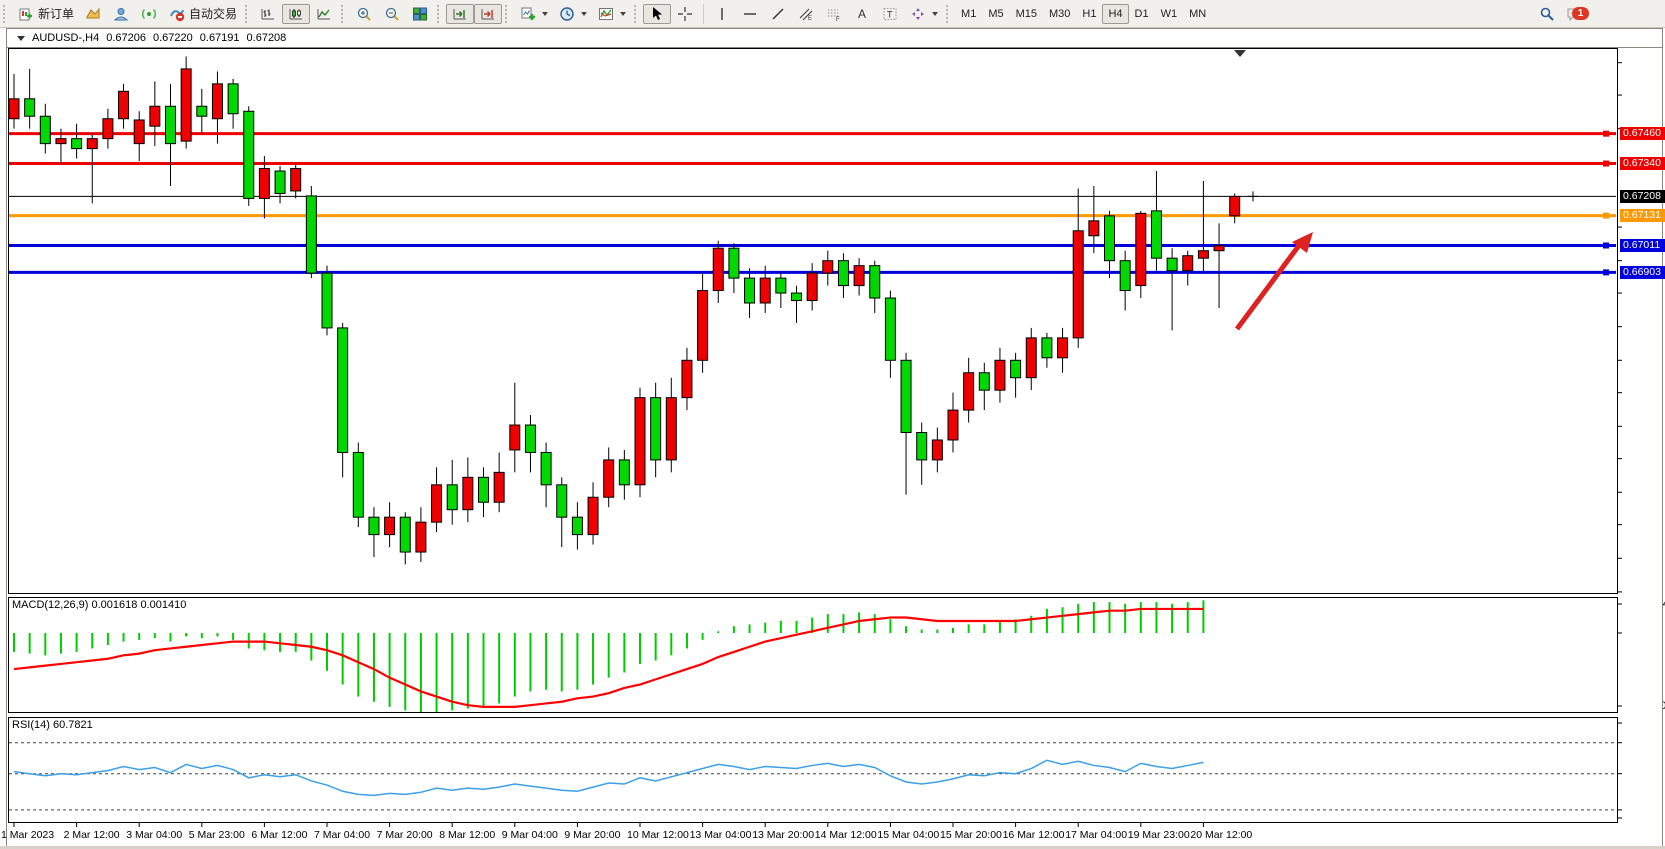  What do you see at coordinates (324, 14) in the screenshot?
I see `line-chart-mode-button` at bounding box center [324, 14].